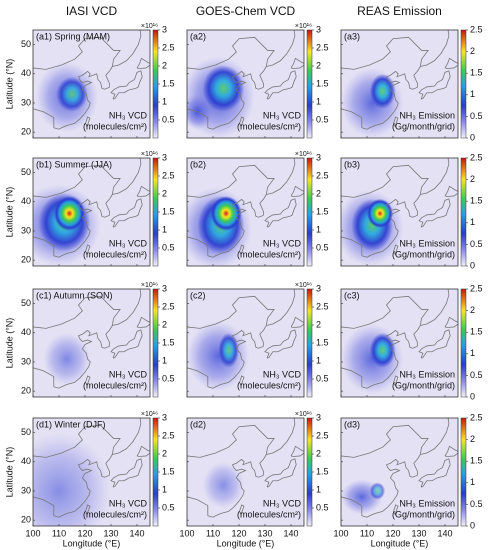 This screenshot has width=489, height=550. I want to click on column-title: GOES-Chem VCD, so click(246, 11).